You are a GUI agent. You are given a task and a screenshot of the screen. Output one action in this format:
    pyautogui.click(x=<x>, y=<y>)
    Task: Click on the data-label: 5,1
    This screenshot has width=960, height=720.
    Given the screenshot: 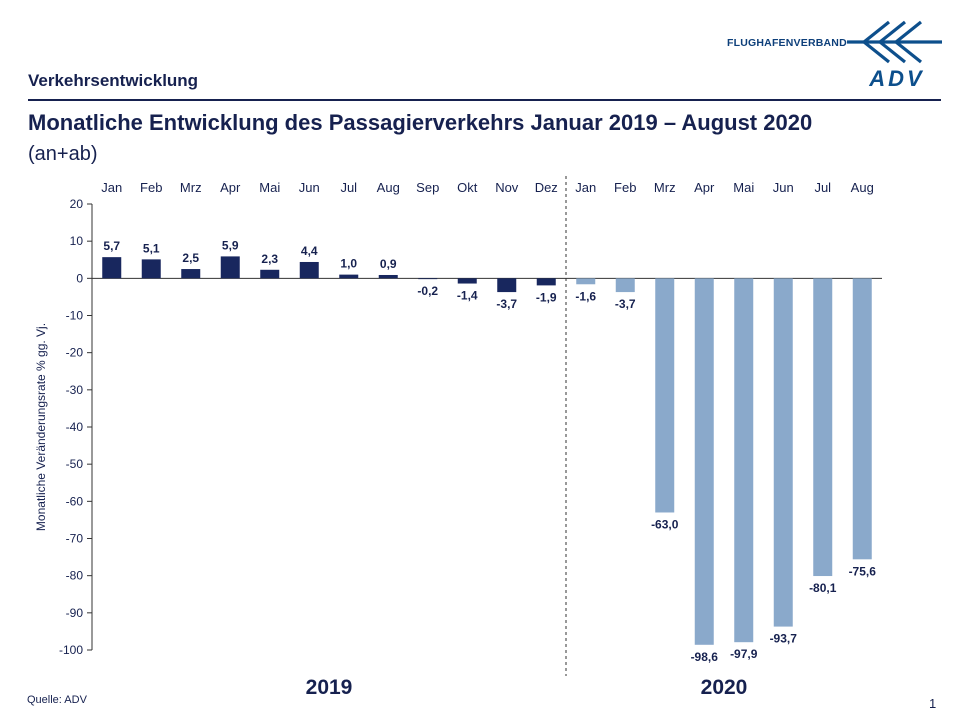 What is the action you would take?
    pyautogui.click(x=151, y=248)
    